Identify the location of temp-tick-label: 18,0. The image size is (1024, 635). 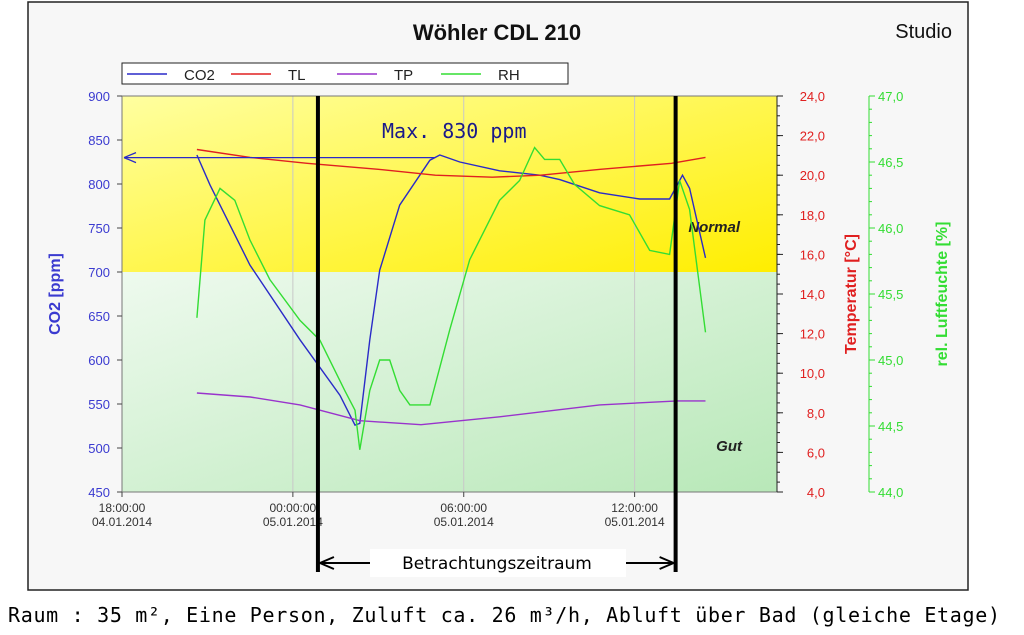
(812, 215).